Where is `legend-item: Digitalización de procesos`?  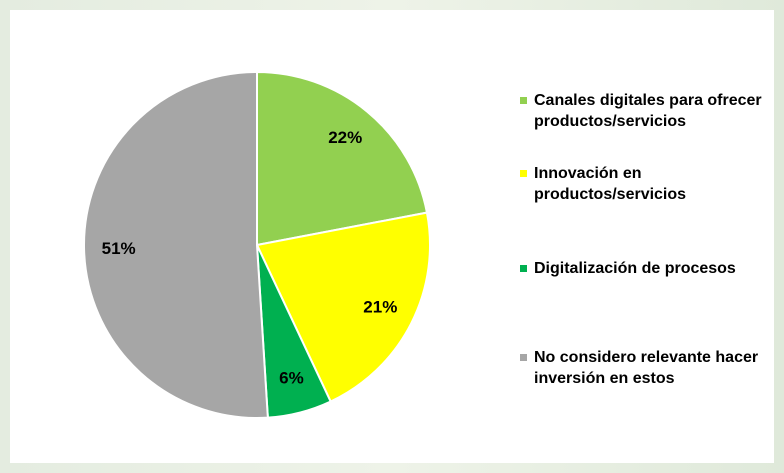 legend-item: Digitalización de procesos is located at coordinates (646, 268).